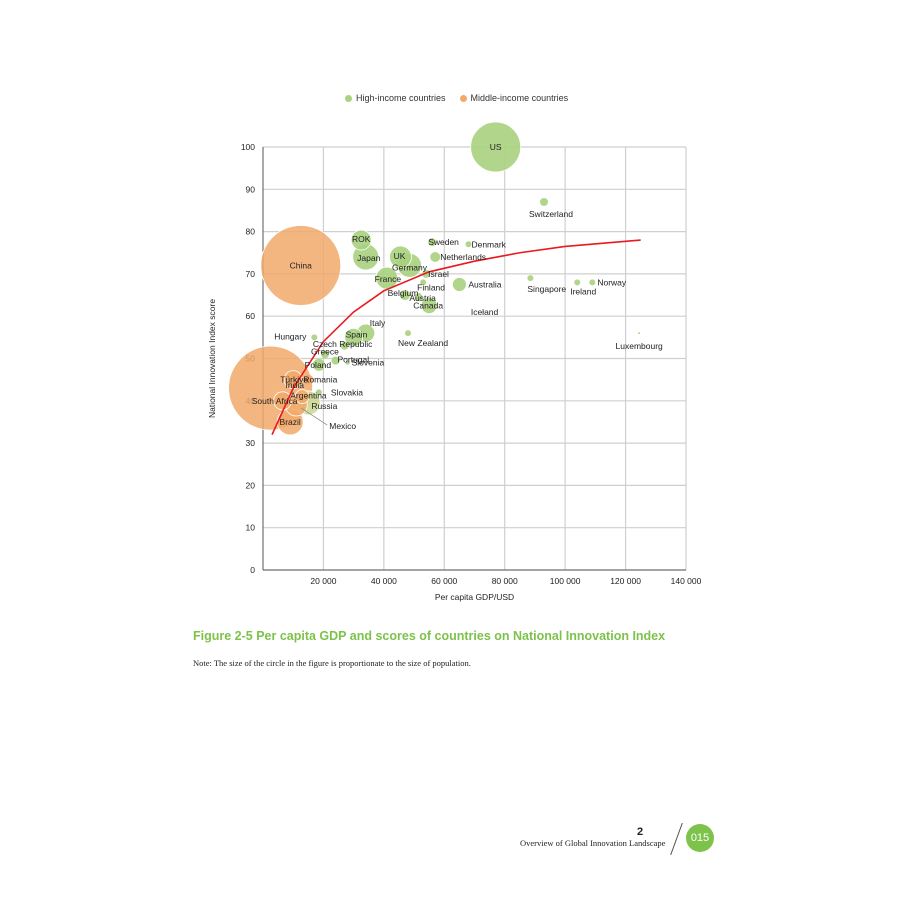 This screenshot has height=900, width=900. Describe the element at coordinates (519, 98) in the screenshot. I see `legend-label: Middle-income countries` at that location.